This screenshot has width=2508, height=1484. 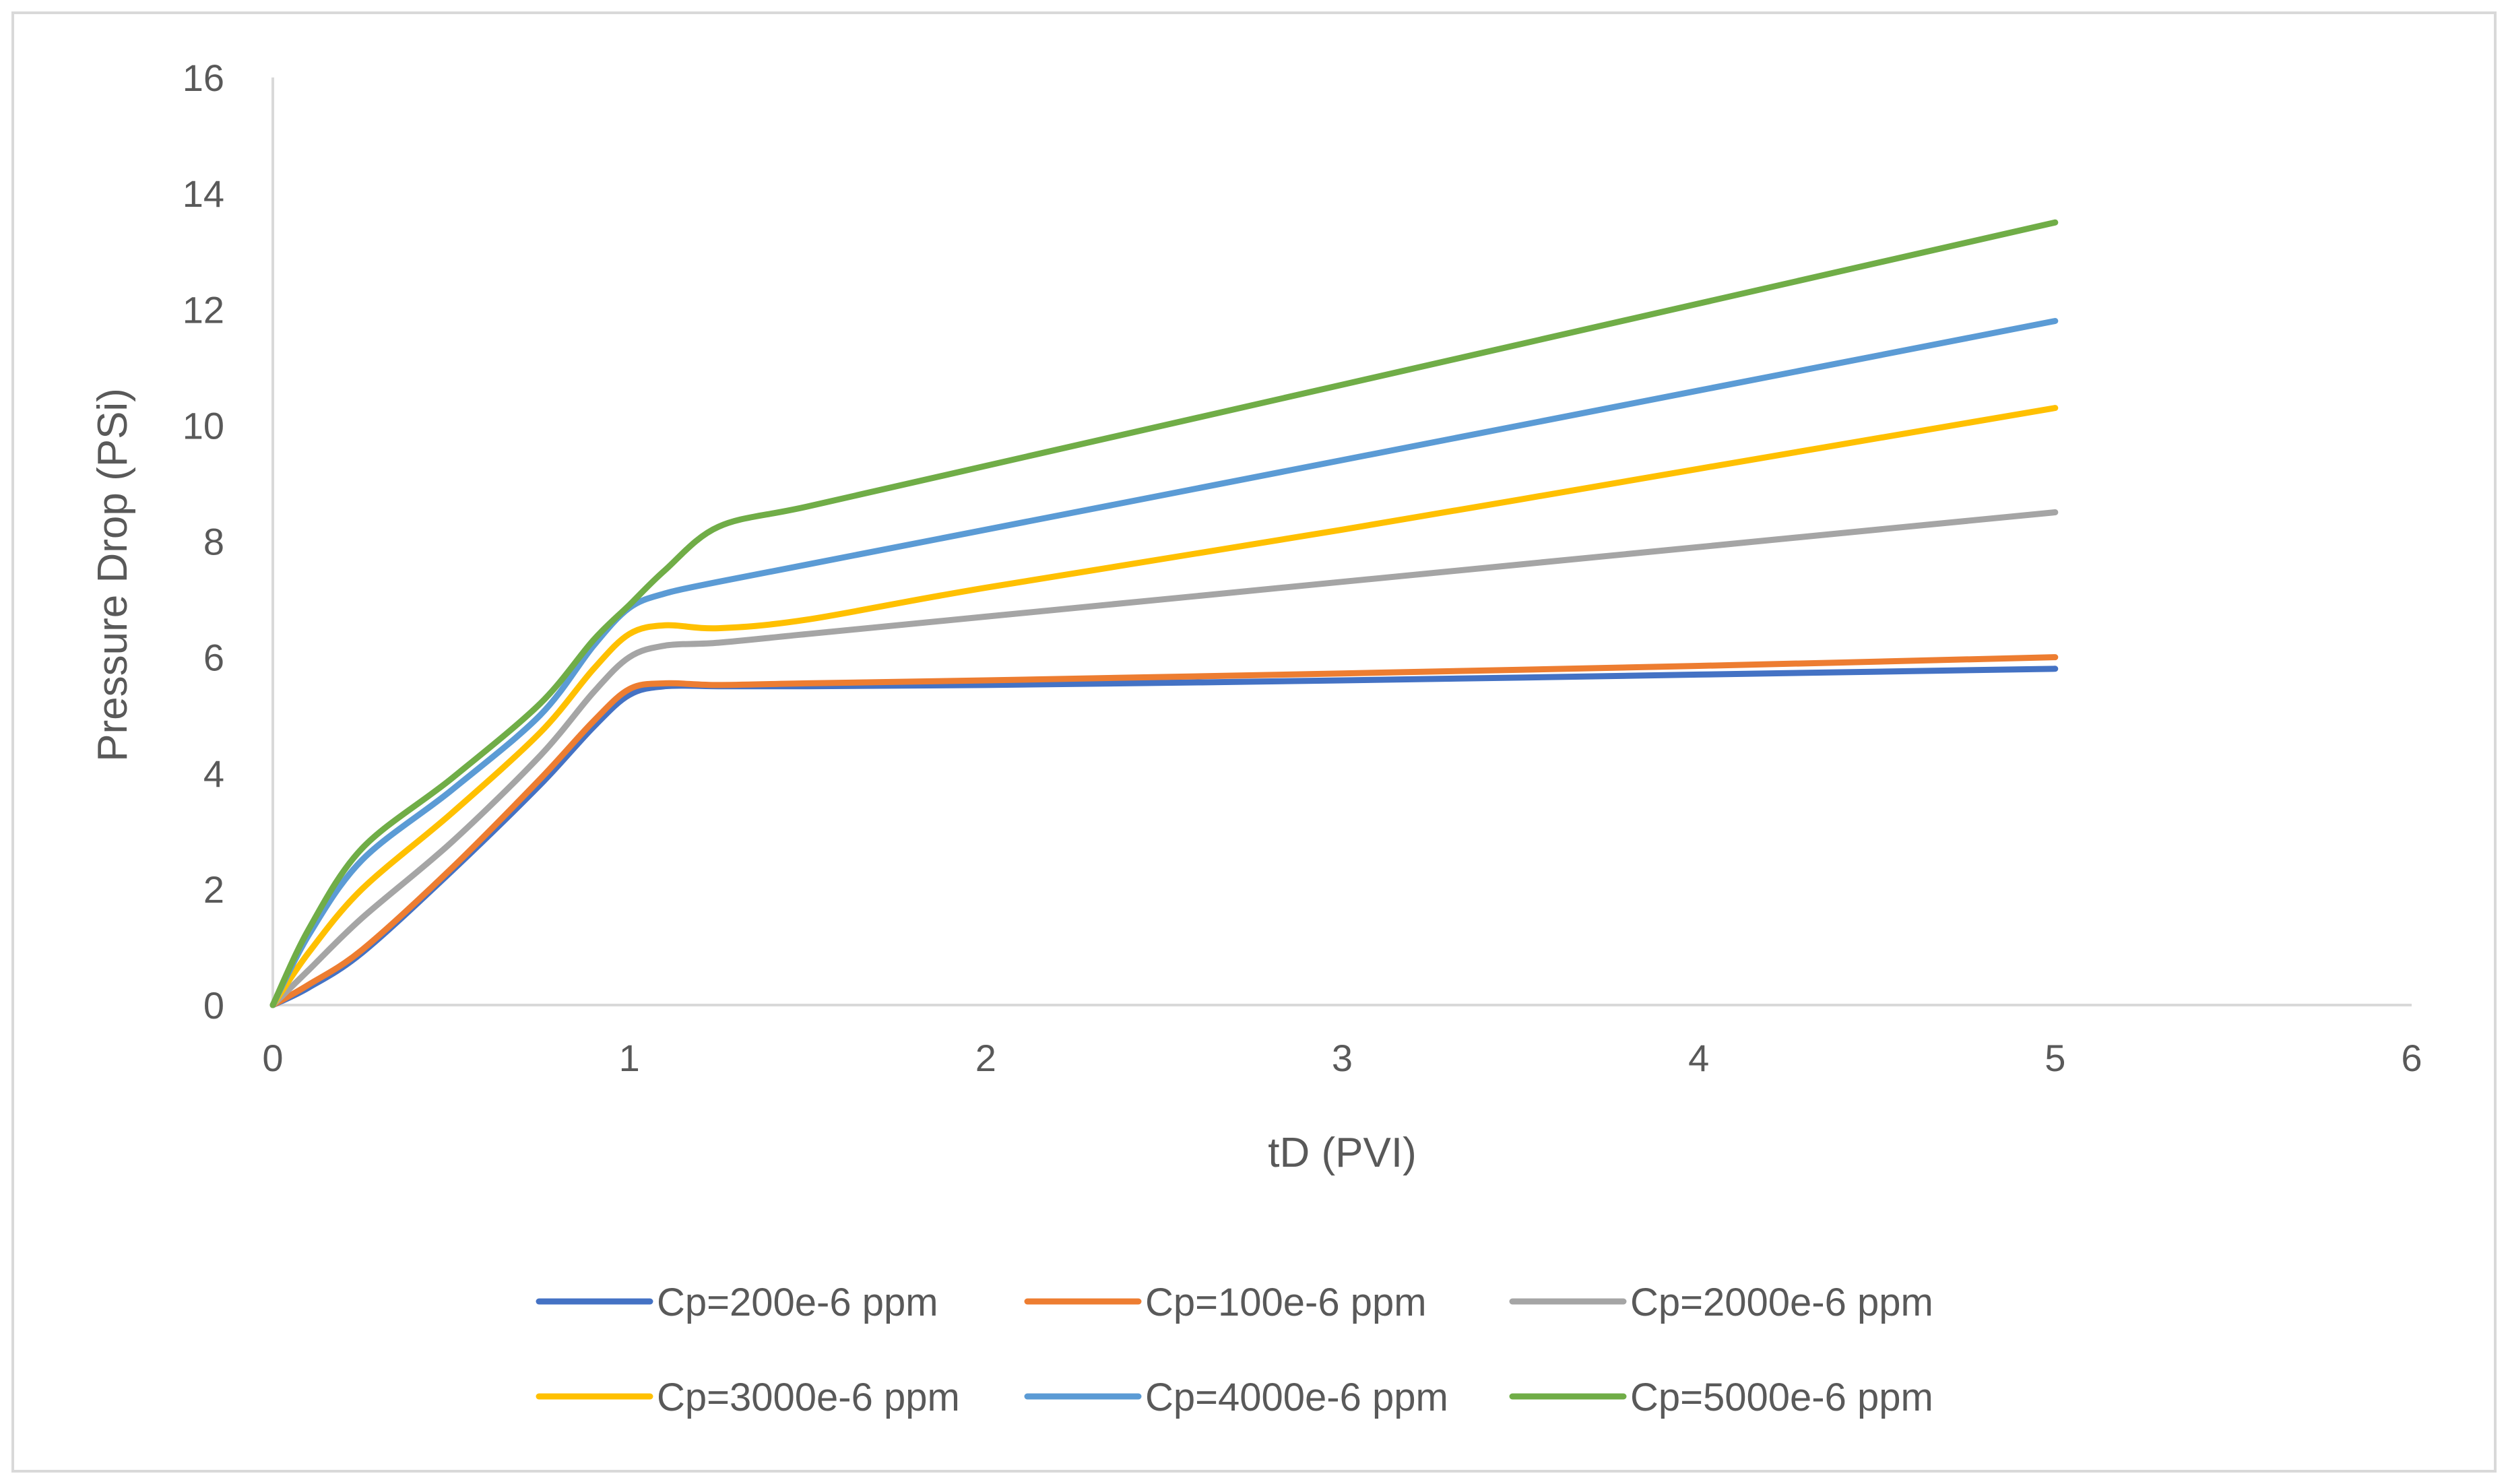 I want to click on y-tick-label: 14, so click(x=203, y=193).